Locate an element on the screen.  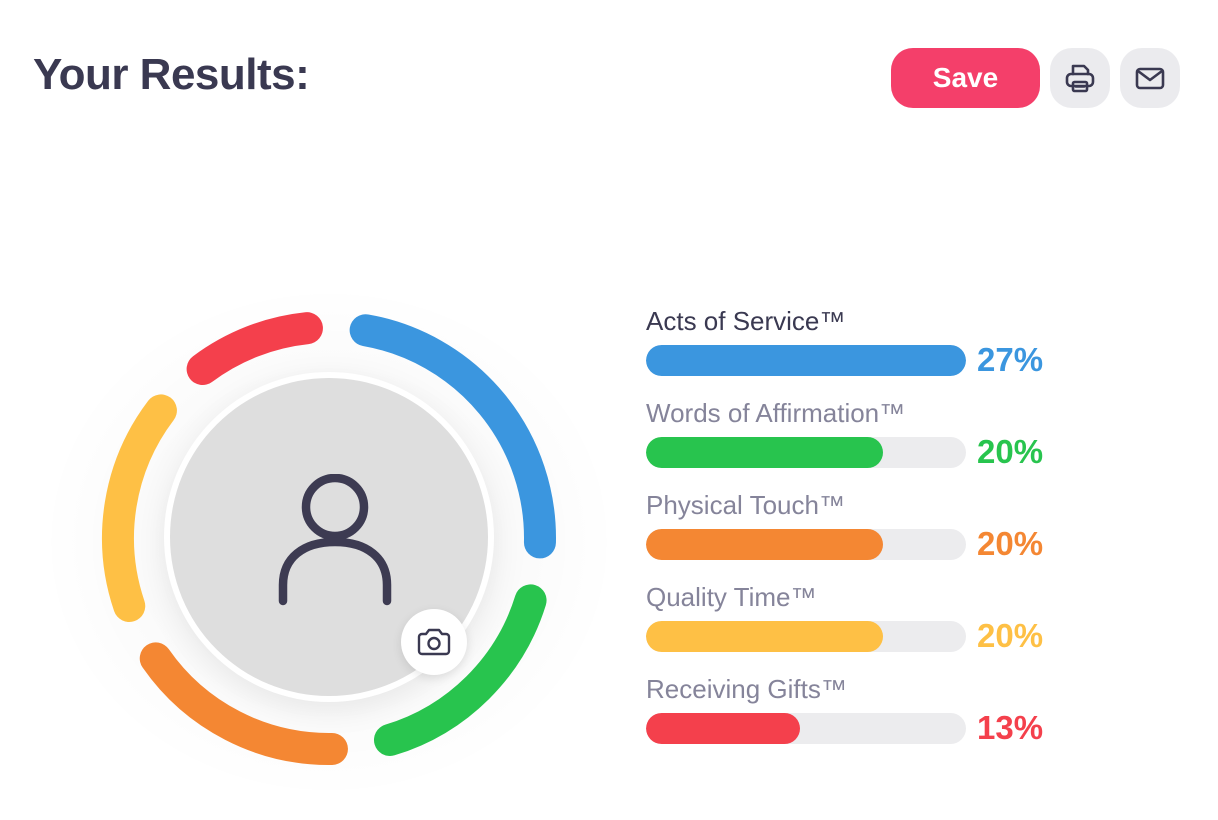
camera-icon is located at coordinates (434, 642).